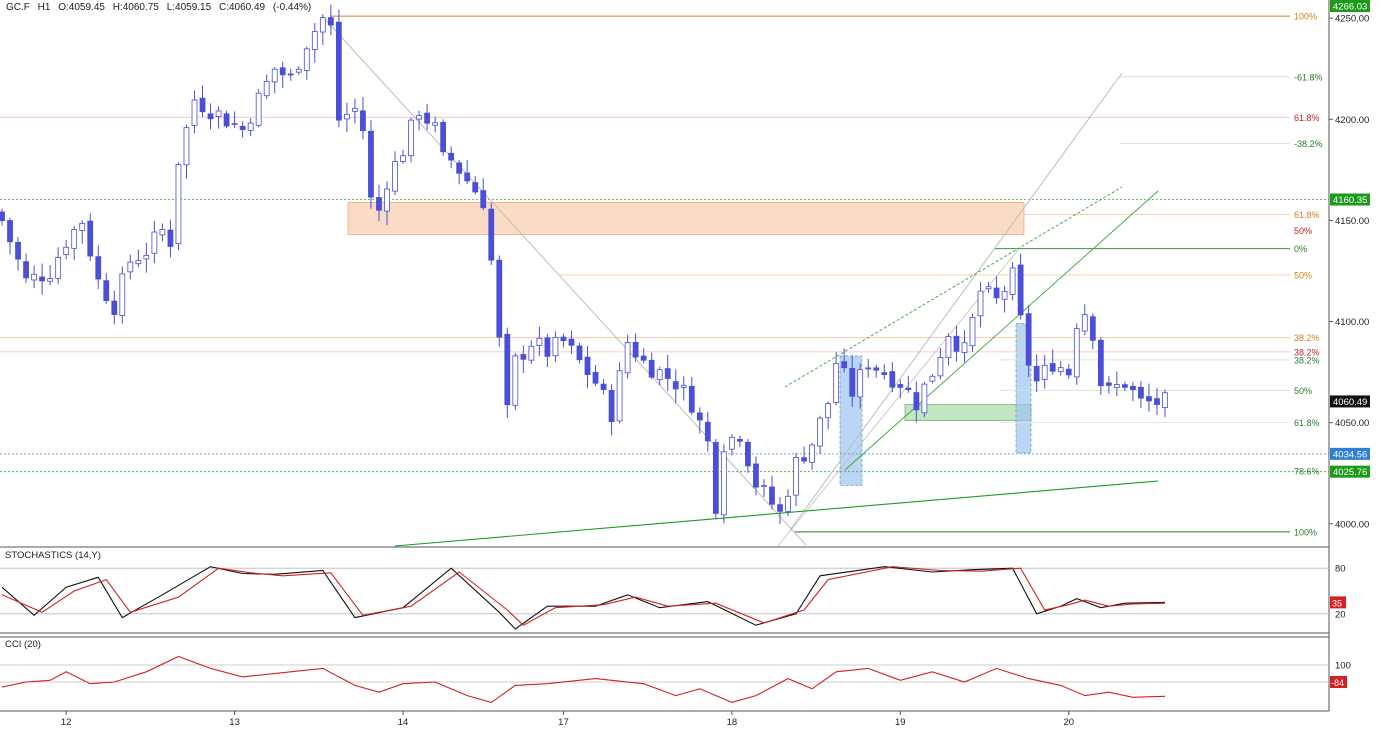  I want to click on cci-value-text: -84, so click(1337, 683).